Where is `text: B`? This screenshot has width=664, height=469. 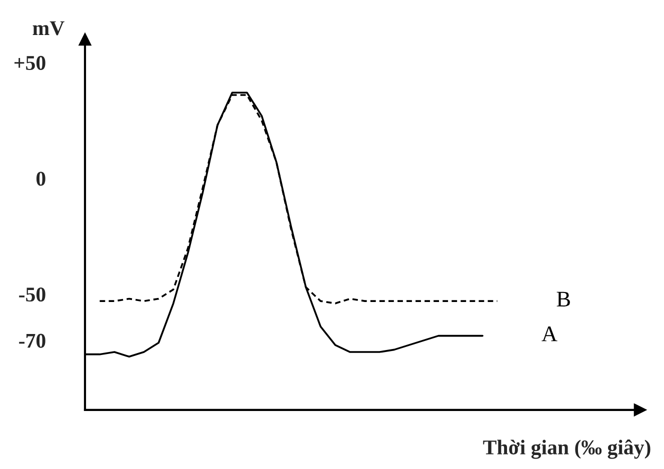
text: B is located at coordinates (563, 299).